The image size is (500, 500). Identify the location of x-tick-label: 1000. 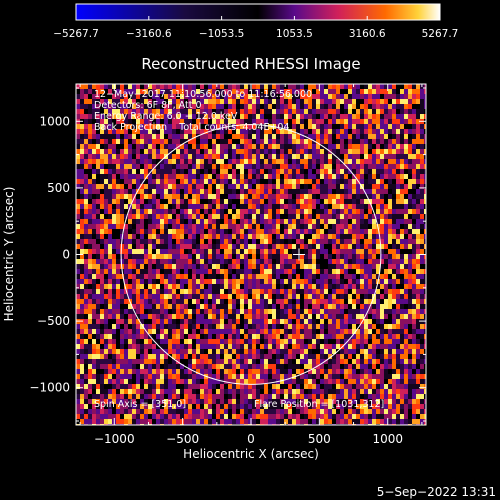
(387, 439).